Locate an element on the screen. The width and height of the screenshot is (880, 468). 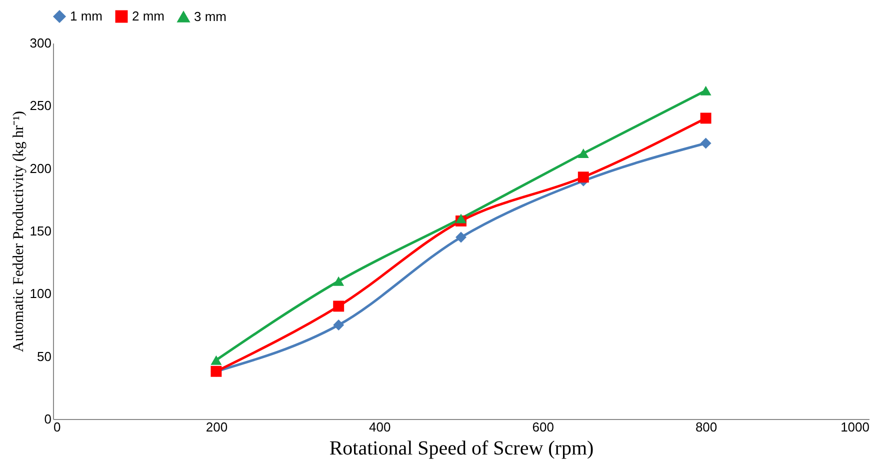
legend-label: 2 mm is located at coordinates (148, 16).